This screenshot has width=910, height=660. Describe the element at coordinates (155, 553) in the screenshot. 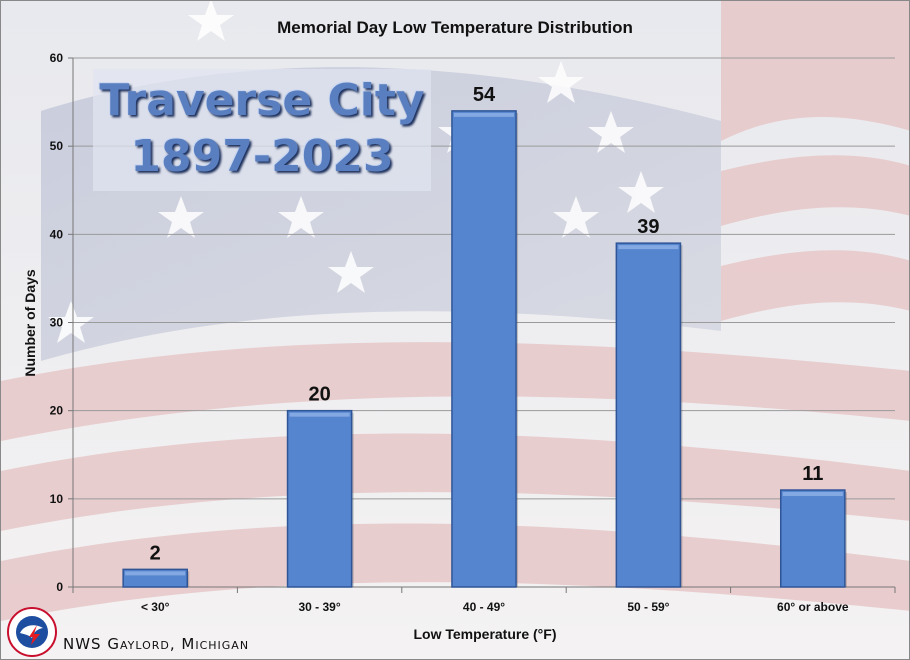

I see `data-label: 2` at that location.